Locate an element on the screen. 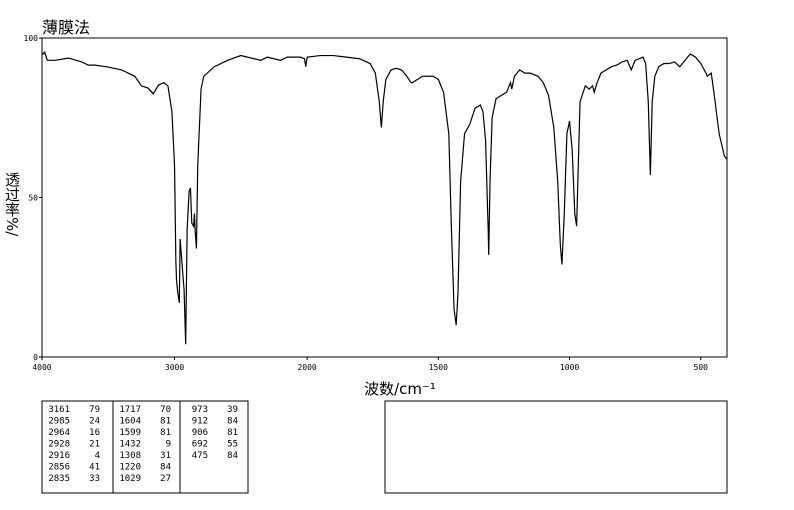 This screenshot has height=510, width=794. empty-box is located at coordinates (556, 447).